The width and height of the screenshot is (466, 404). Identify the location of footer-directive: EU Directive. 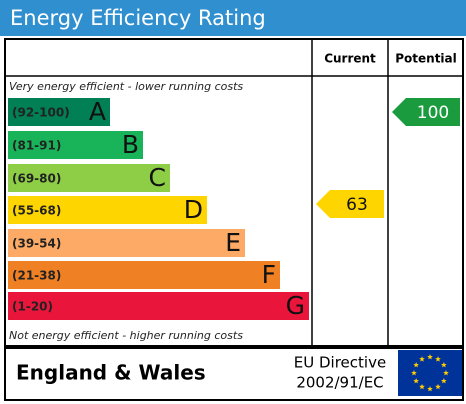
(340, 363).